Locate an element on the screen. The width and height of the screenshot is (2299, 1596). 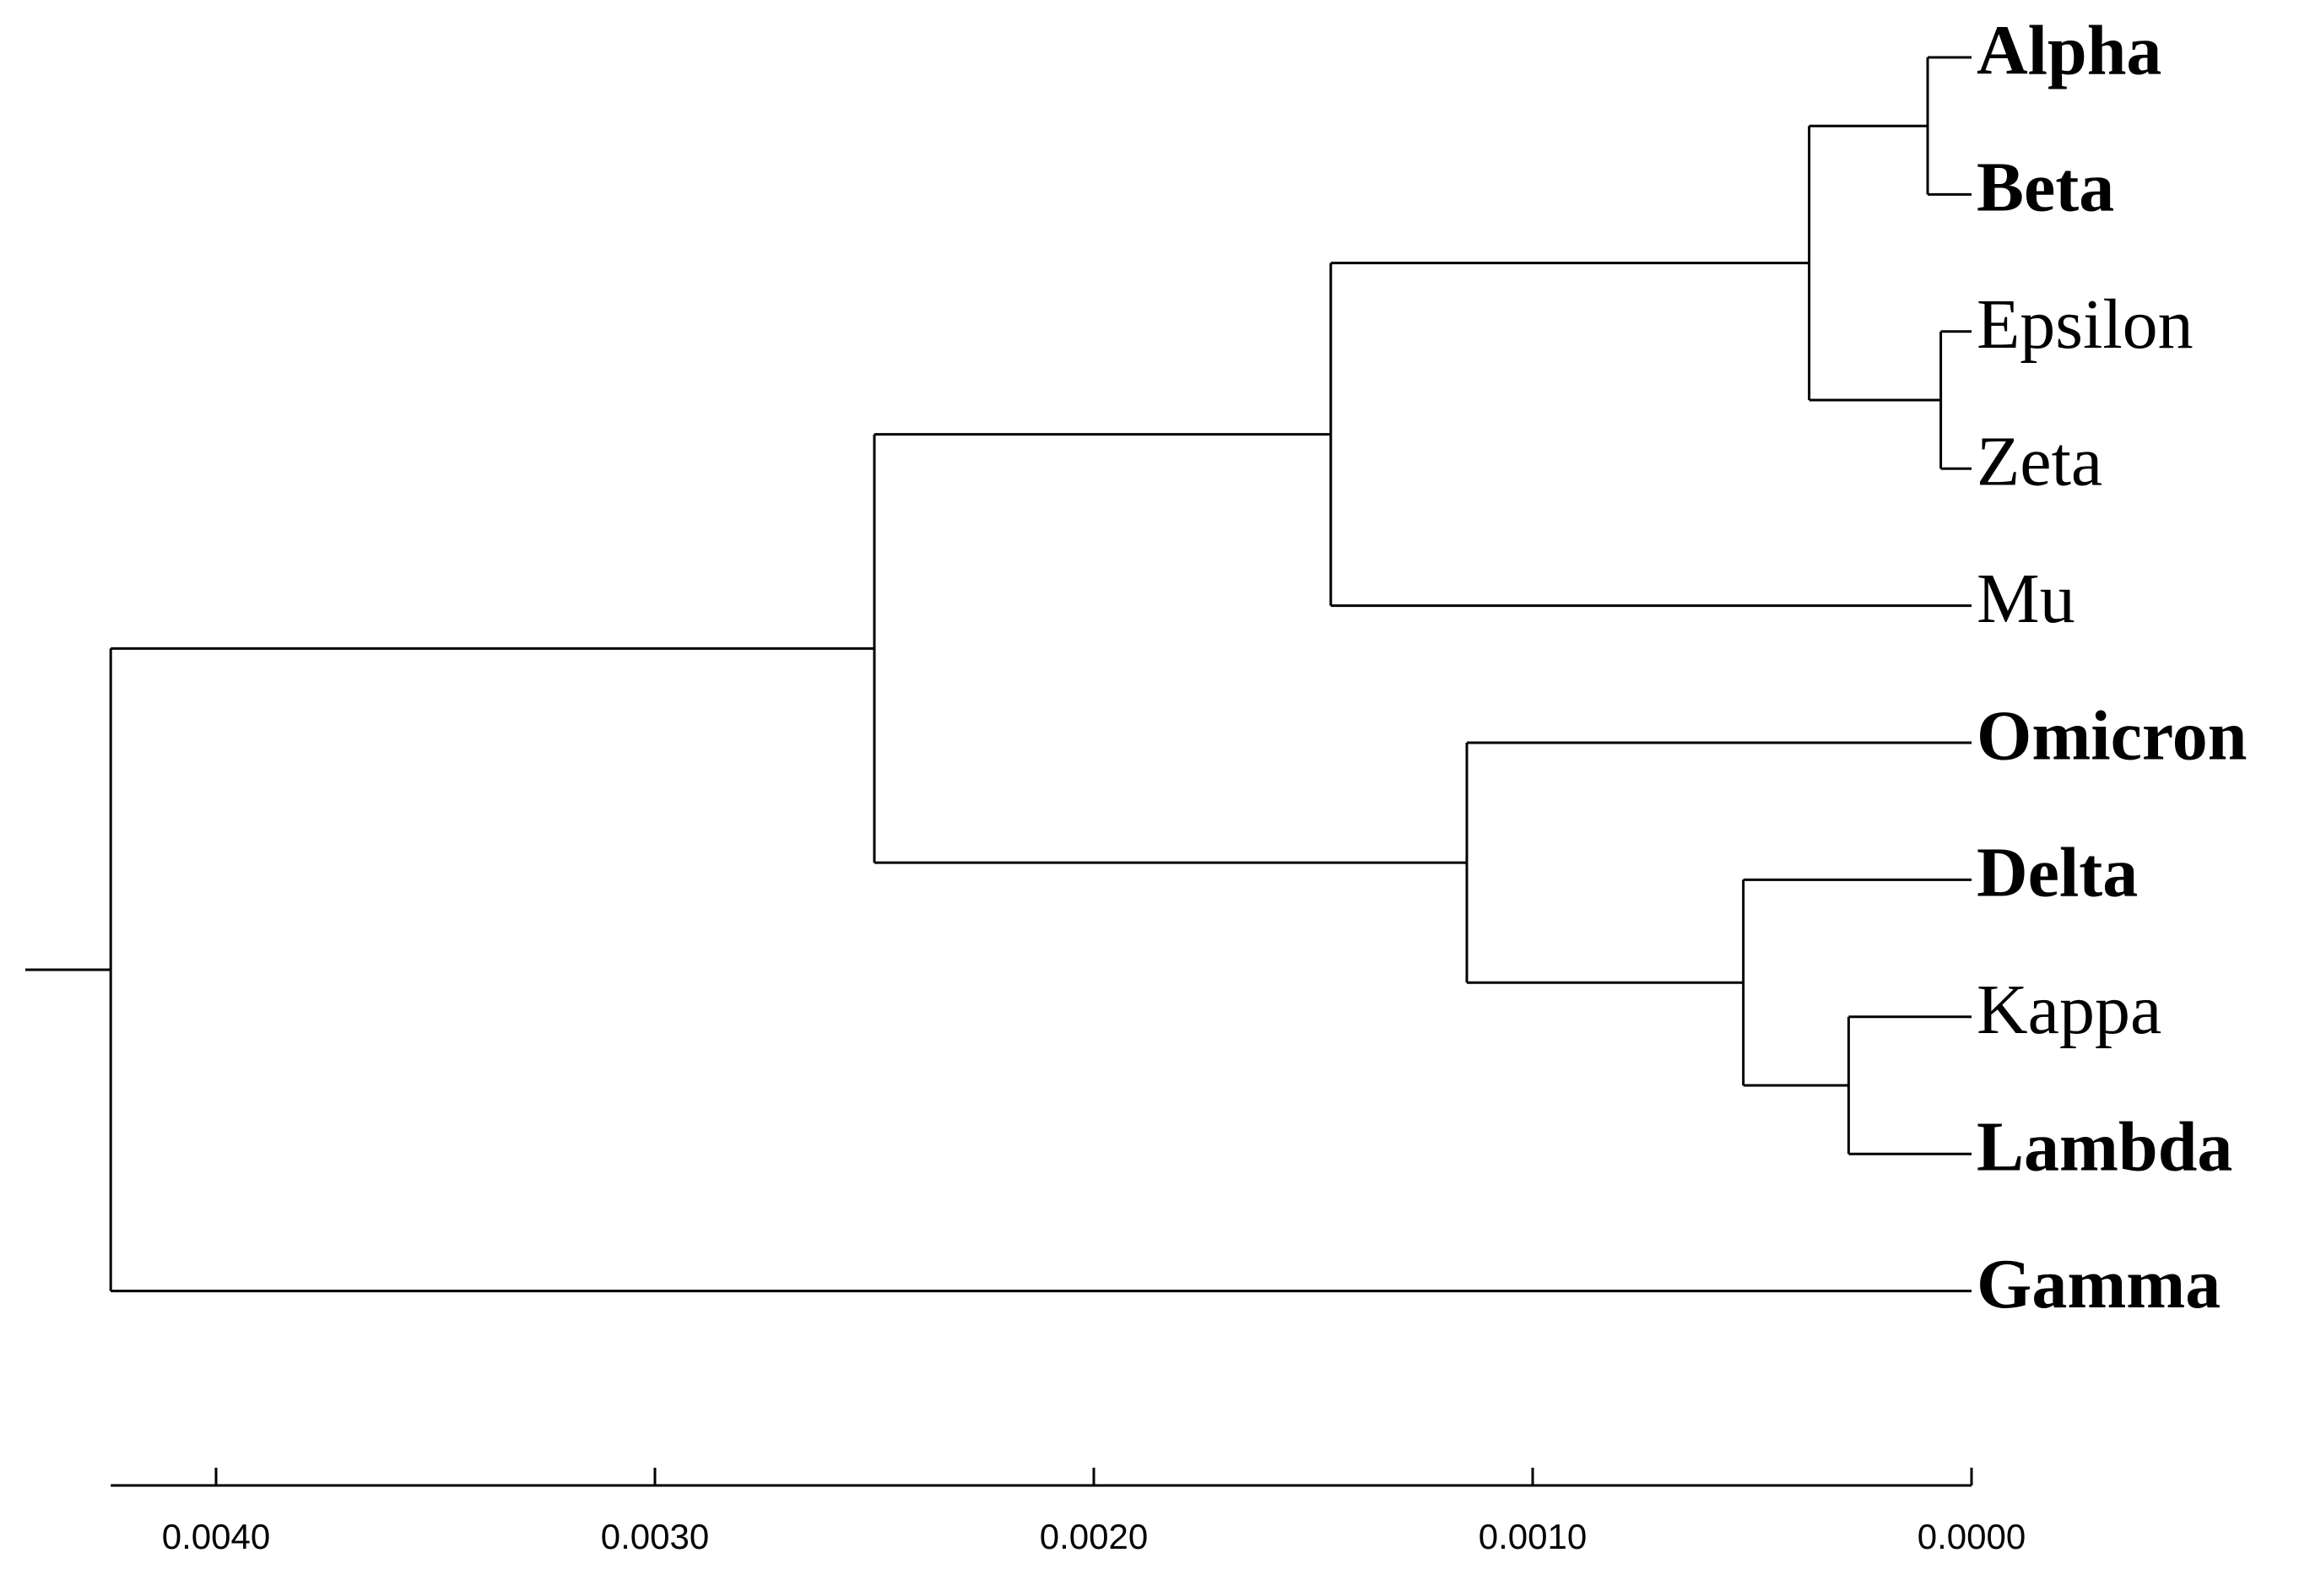
axis-tick-label: 0.0030 is located at coordinates (655, 1536).